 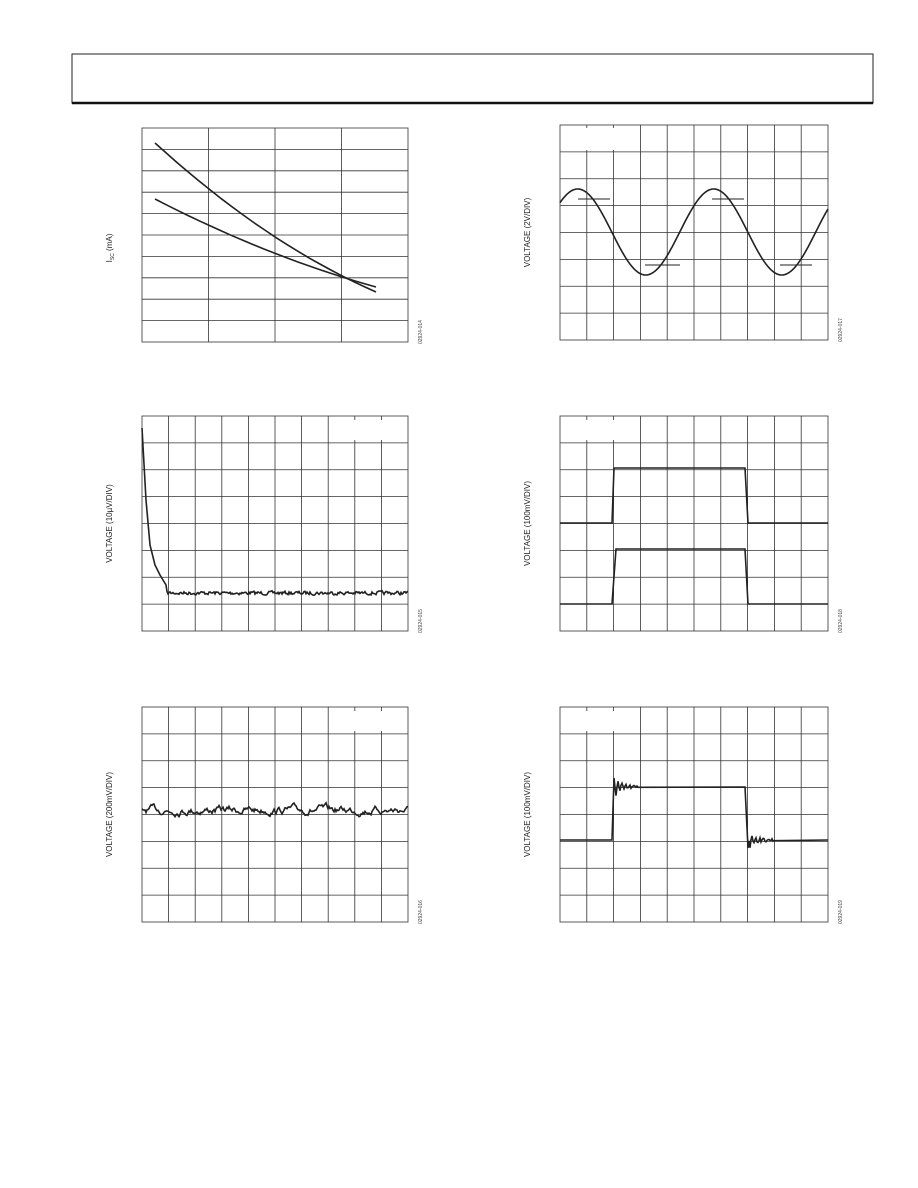 I want to click on figure-code: 02924-016, so click(x=421, y=912).